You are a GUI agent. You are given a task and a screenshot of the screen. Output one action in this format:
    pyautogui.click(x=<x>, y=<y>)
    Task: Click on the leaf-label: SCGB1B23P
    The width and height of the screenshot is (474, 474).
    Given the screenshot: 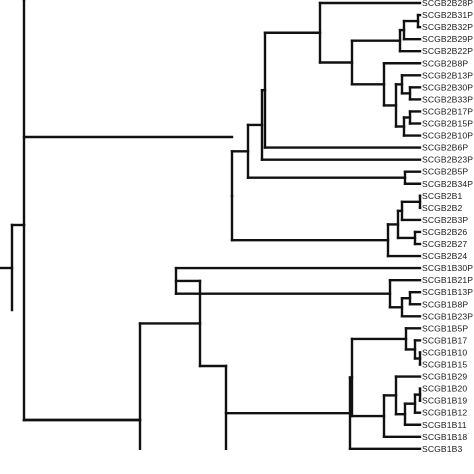 What is the action you would take?
    pyautogui.click(x=447, y=316)
    